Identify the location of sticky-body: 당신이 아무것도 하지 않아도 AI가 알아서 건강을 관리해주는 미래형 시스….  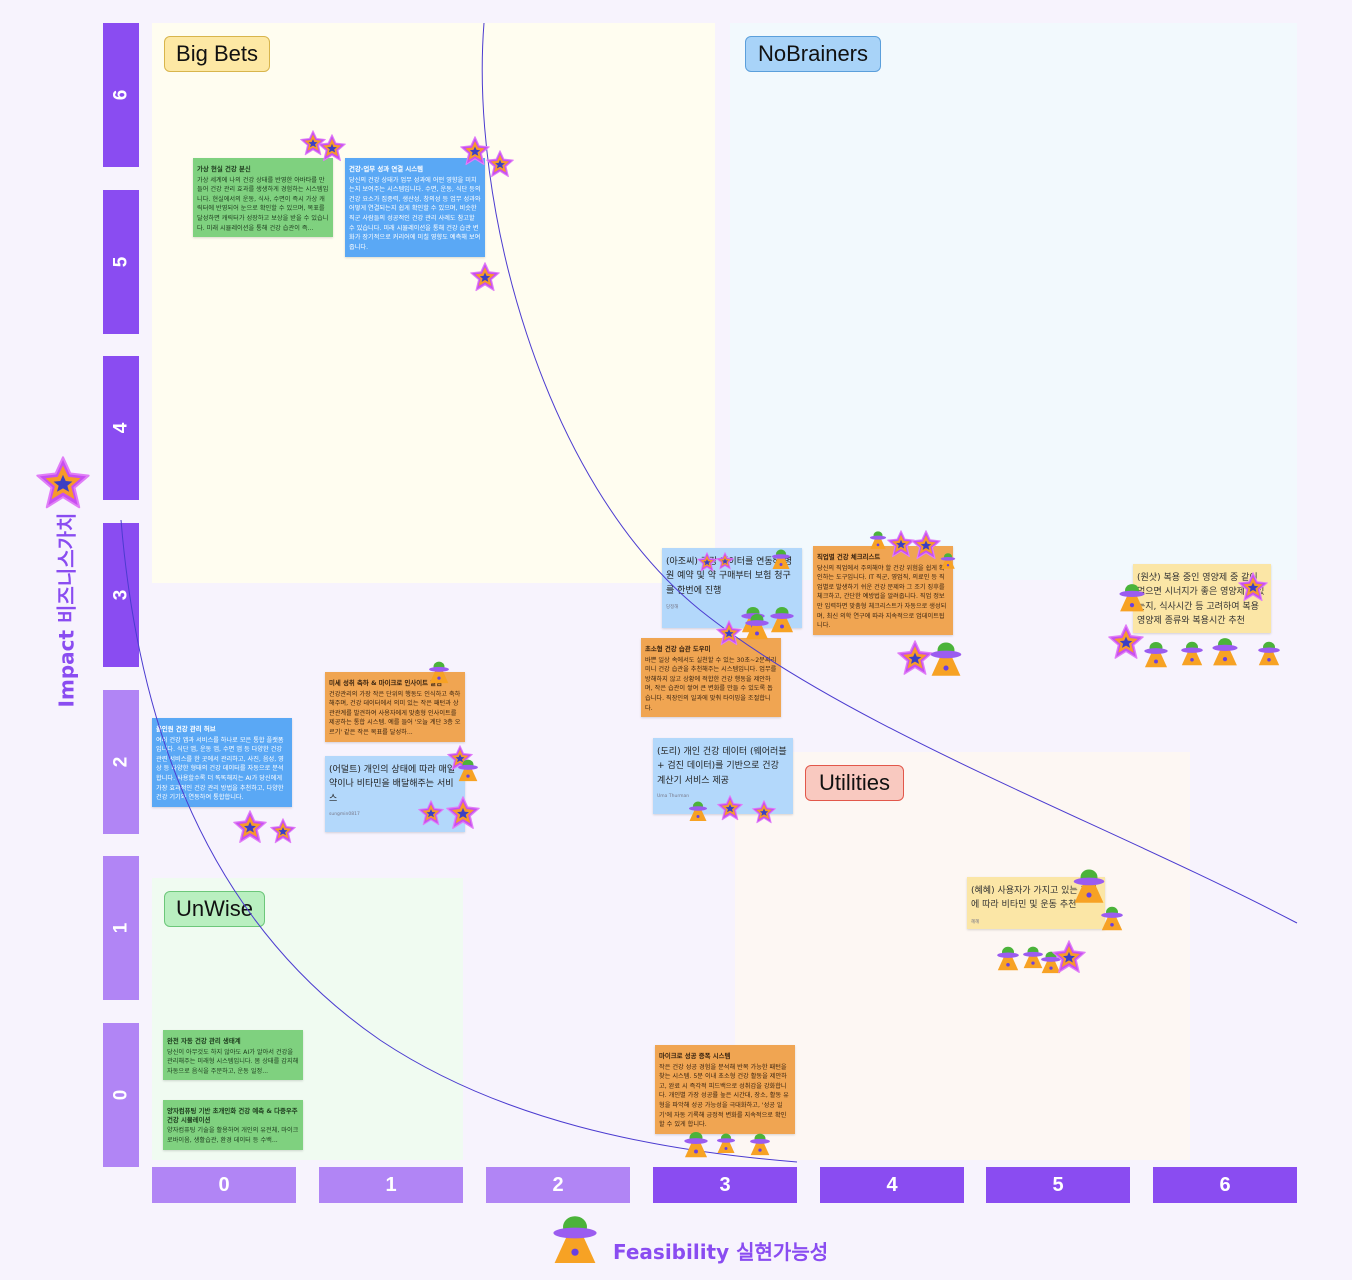
(233, 1061).